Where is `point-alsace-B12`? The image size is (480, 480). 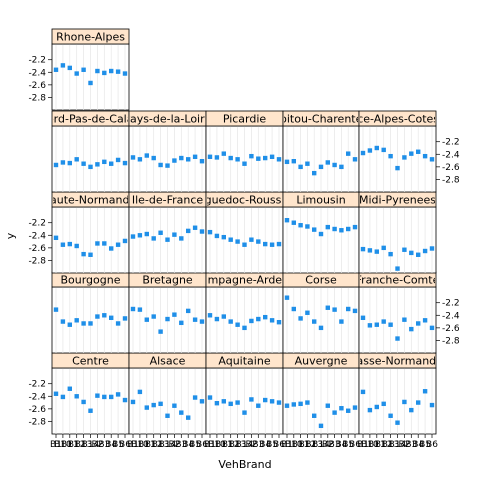
point-alsace-B12 is located at coordinates (153, 405).